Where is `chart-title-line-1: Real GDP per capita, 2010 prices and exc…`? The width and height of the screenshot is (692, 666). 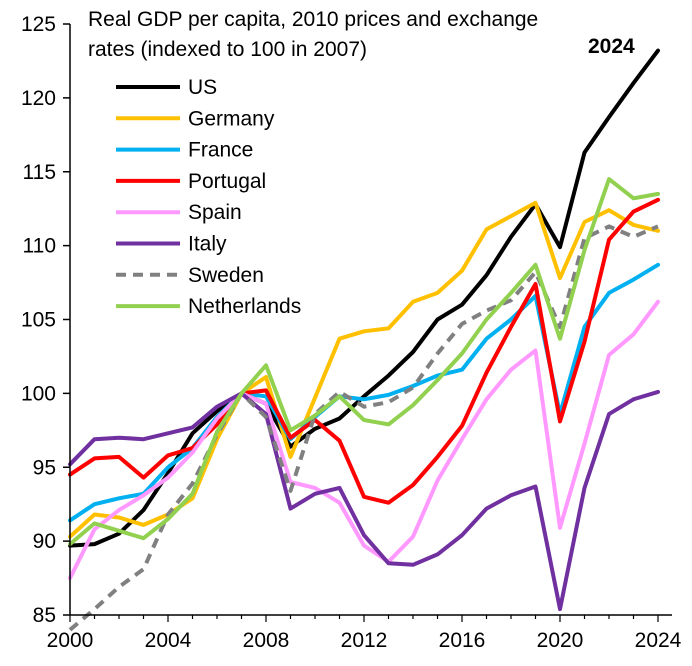 chart-title-line-1: Real GDP per capita, 2010 prices and exc… is located at coordinates (313, 19).